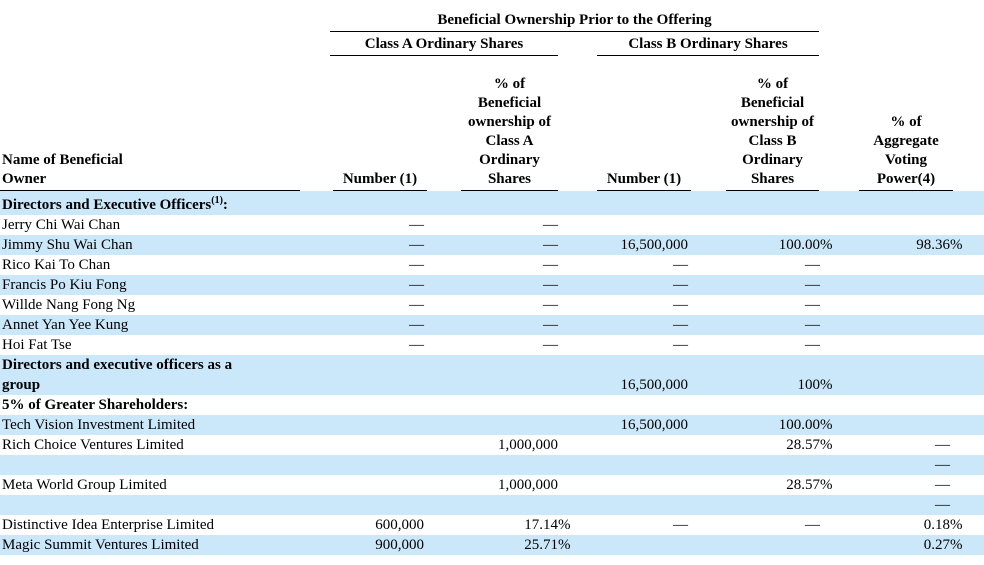 The width and height of the screenshot is (984, 565). Describe the element at coordinates (368, 123) in the screenshot. I see `class-a-number-header-cell: Number (1)` at that location.